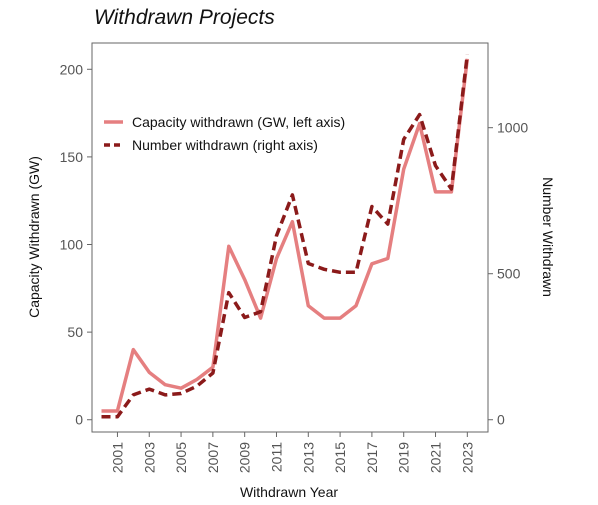 The height and width of the screenshot is (505, 598). What do you see at coordinates (289, 492) in the screenshot?
I see `x-axis-label: Withdrawn Year` at bounding box center [289, 492].